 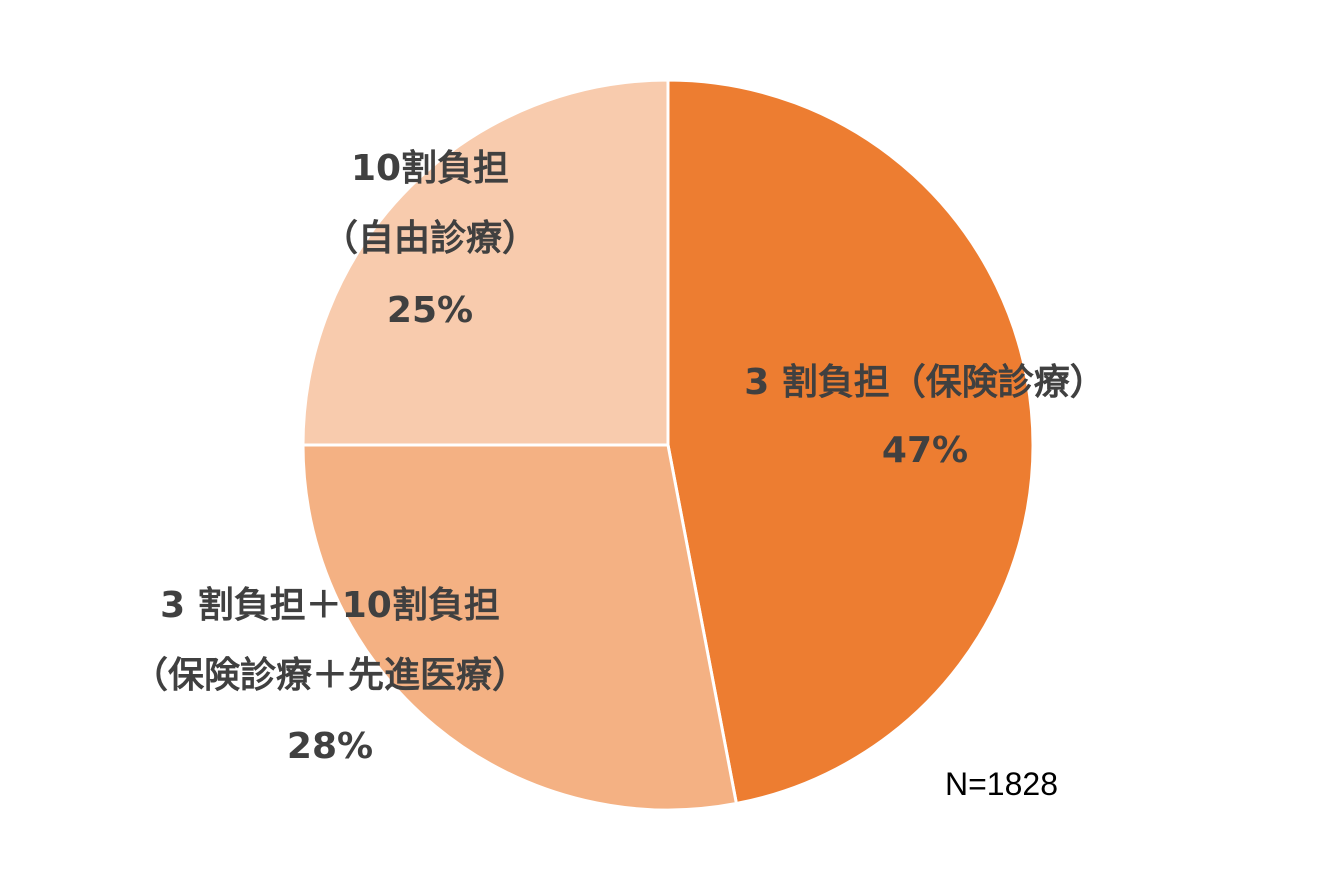 I want to click on slice-3-percent-label: 25%, so click(x=430, y=310).